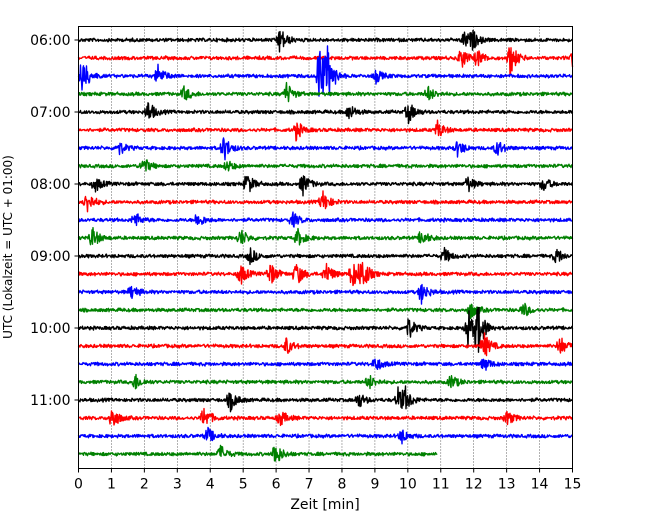 The width and height of the screenshot is (650, 520). I want to click on x-tick-label: 13, so click(507, 485).